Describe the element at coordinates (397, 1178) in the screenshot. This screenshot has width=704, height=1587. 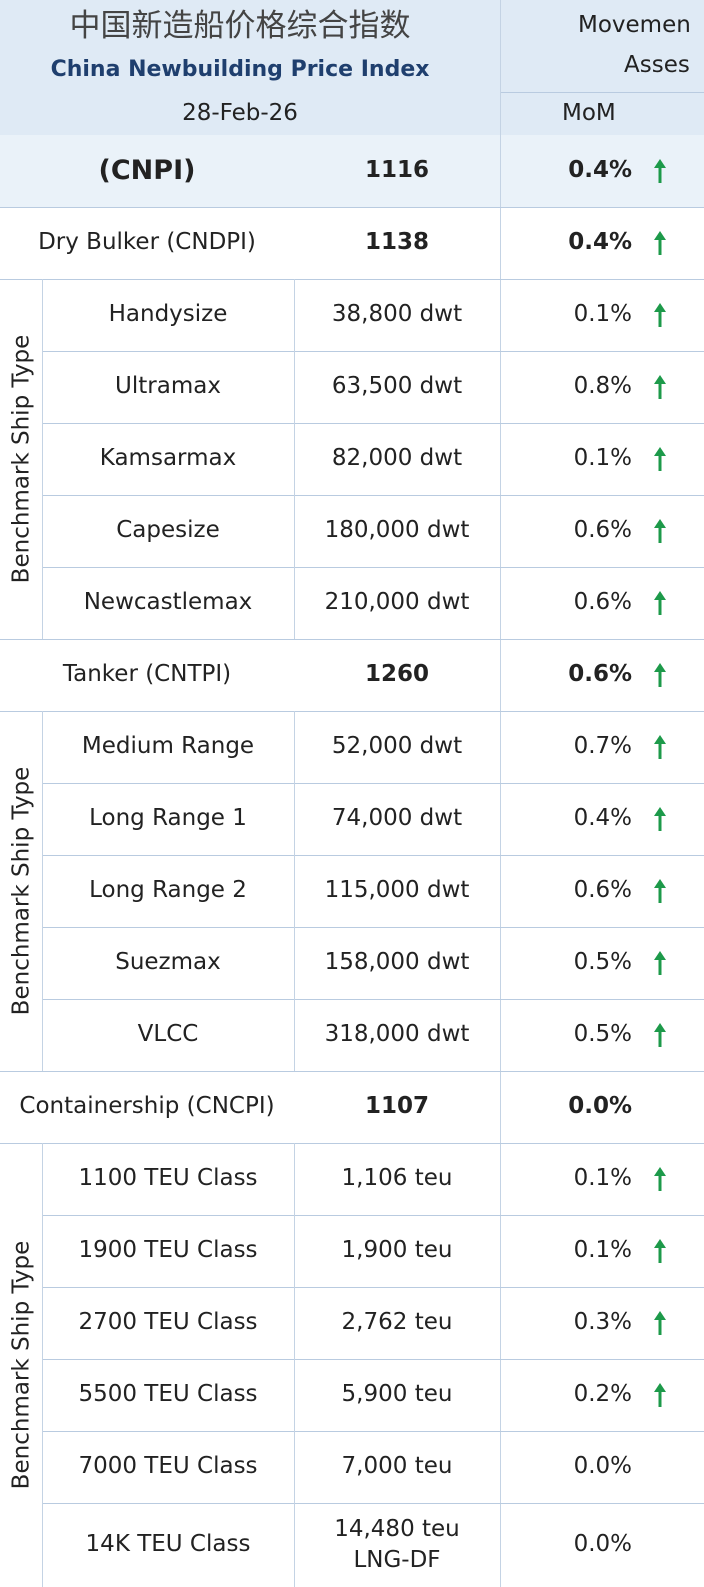
I see `ship-size: 1,106 teu` at that location.